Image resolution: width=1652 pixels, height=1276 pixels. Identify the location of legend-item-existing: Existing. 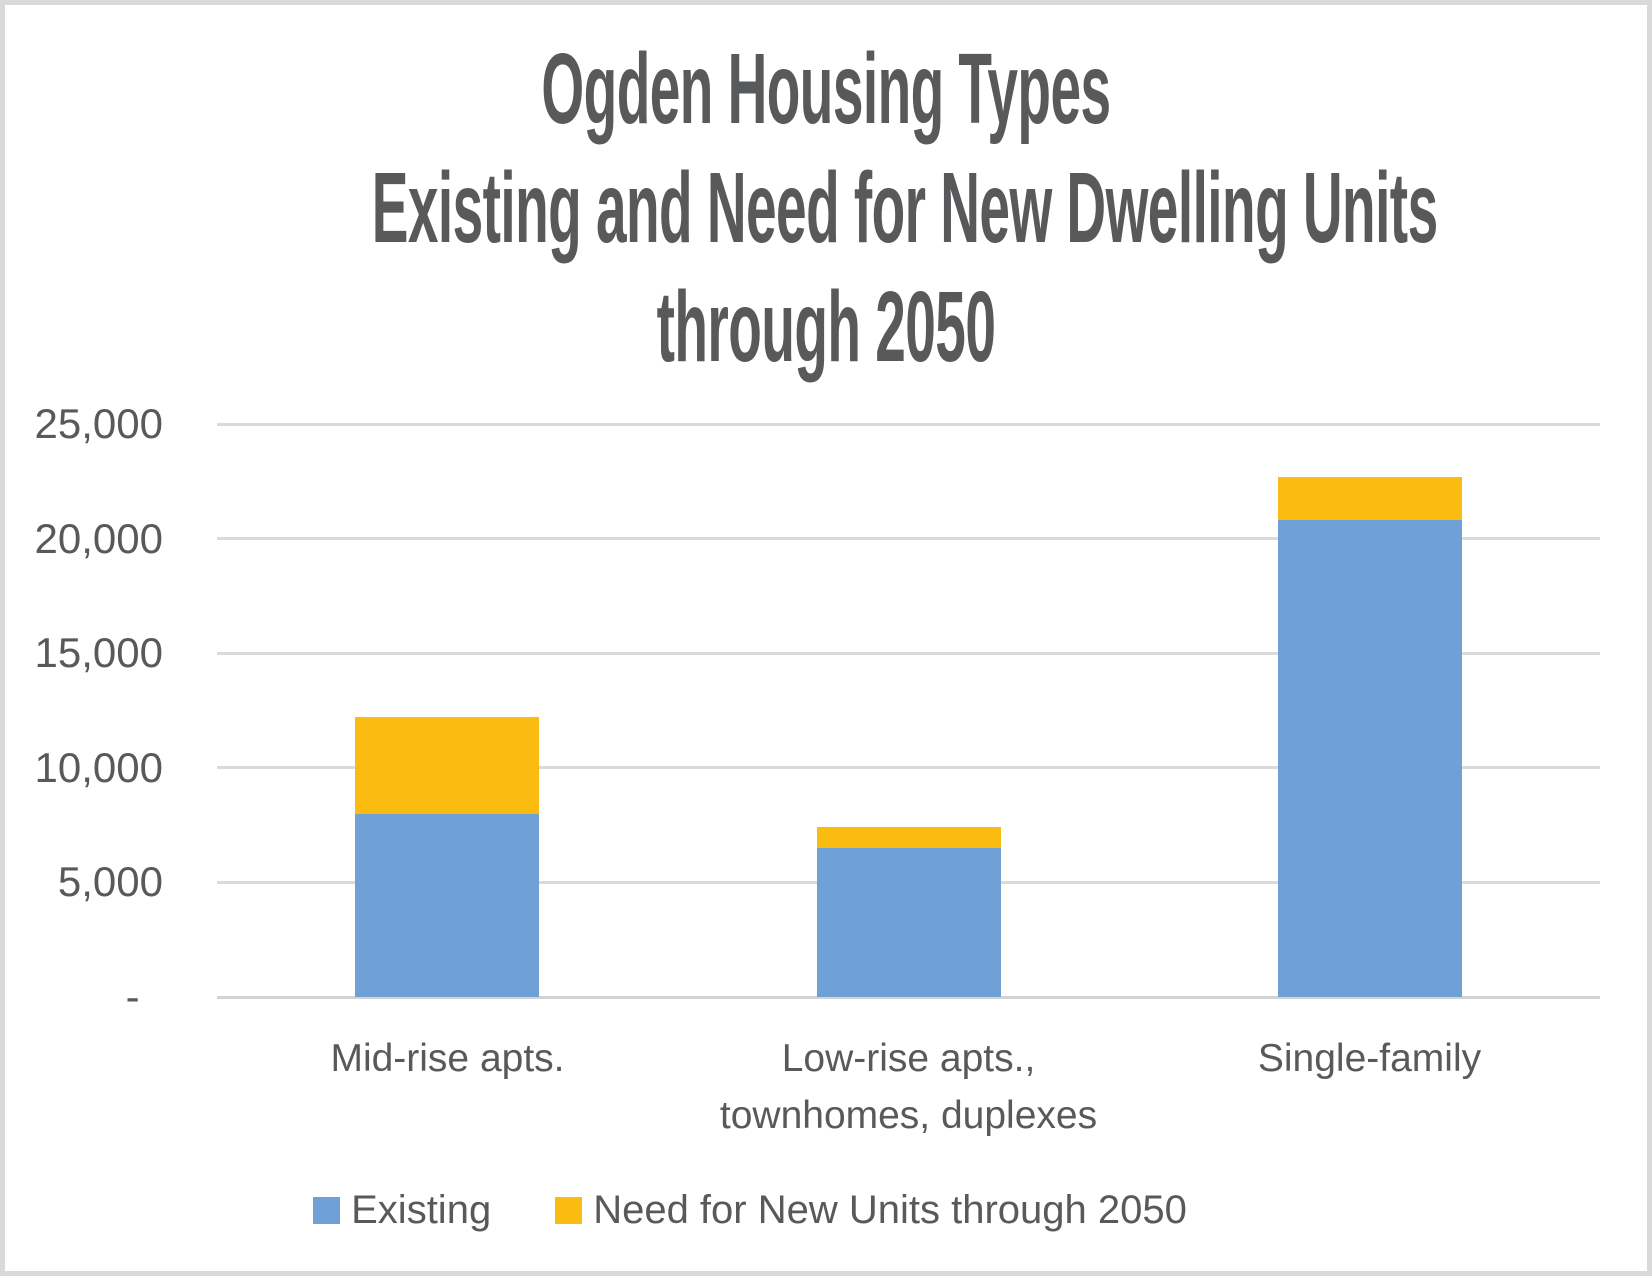
(402, 1210).